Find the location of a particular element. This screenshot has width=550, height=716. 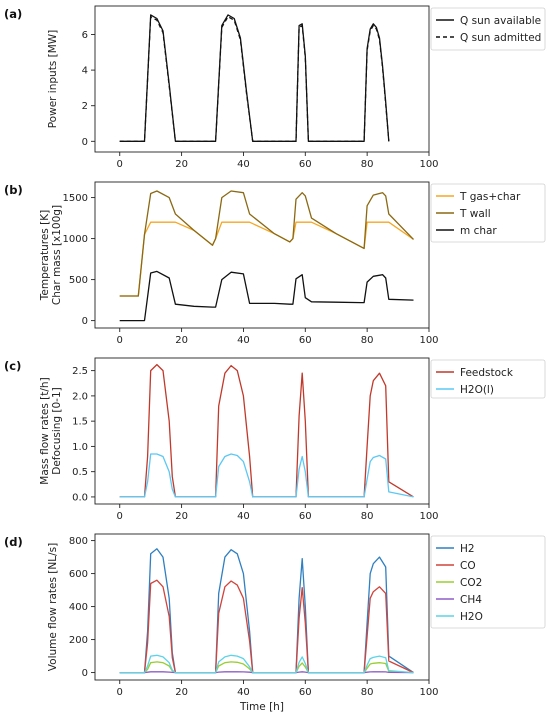

y-tick-label: 0.0 is located at coordinates (80, 497).